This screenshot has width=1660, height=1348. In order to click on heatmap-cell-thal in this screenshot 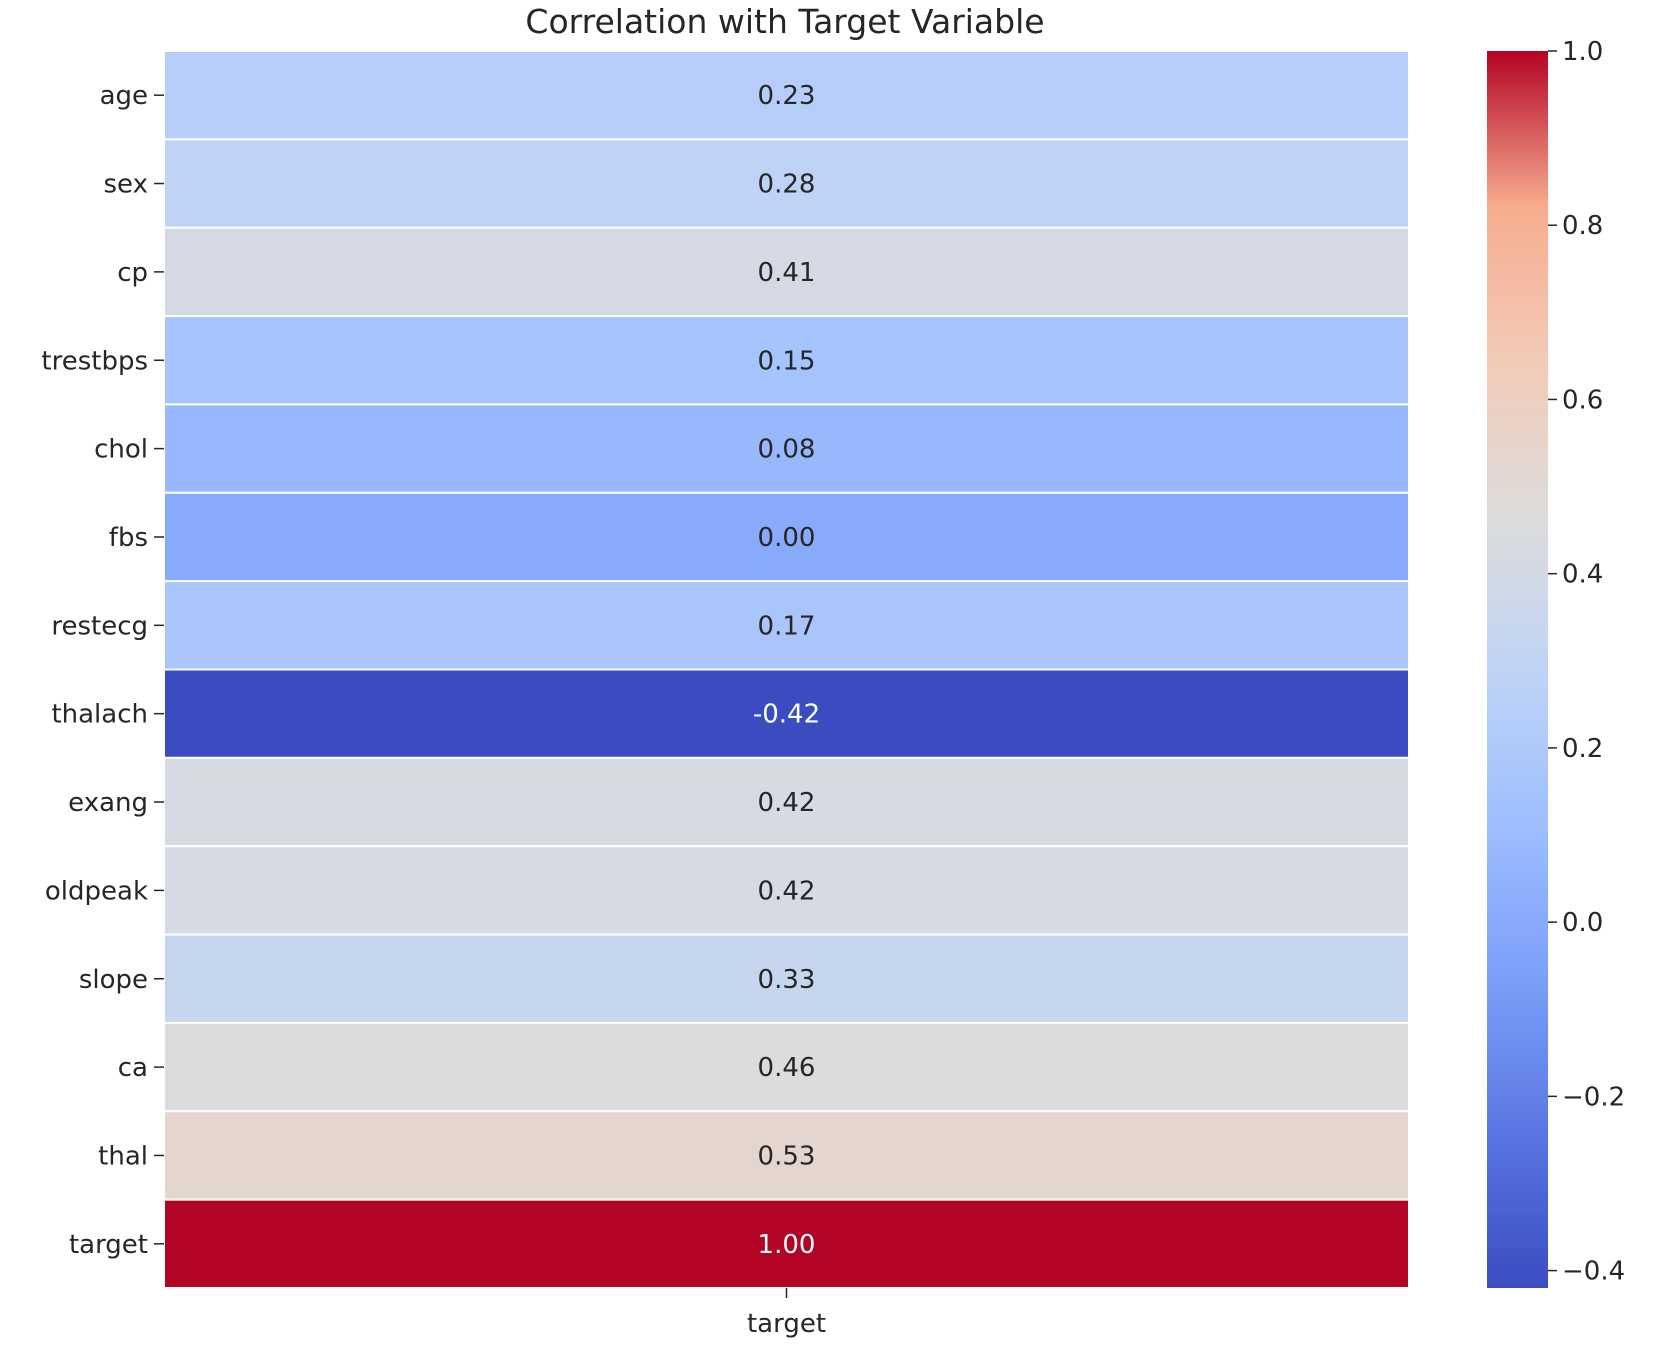, I will do `click(786, 1155)`.